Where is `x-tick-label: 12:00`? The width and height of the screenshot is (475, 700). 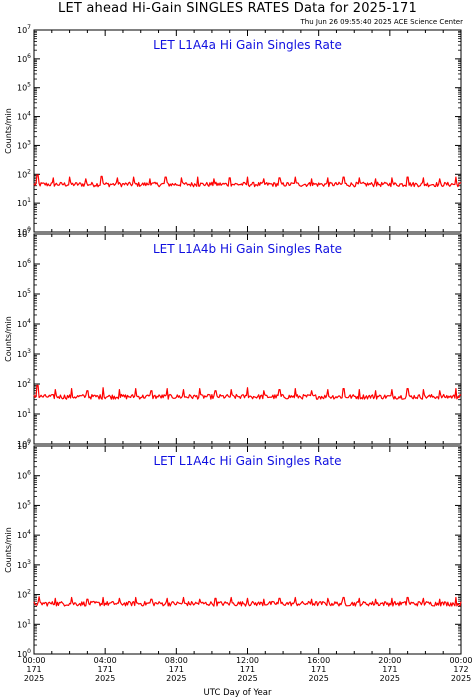 x-tick-label: 12:00 is located at coordinates (247, 660).